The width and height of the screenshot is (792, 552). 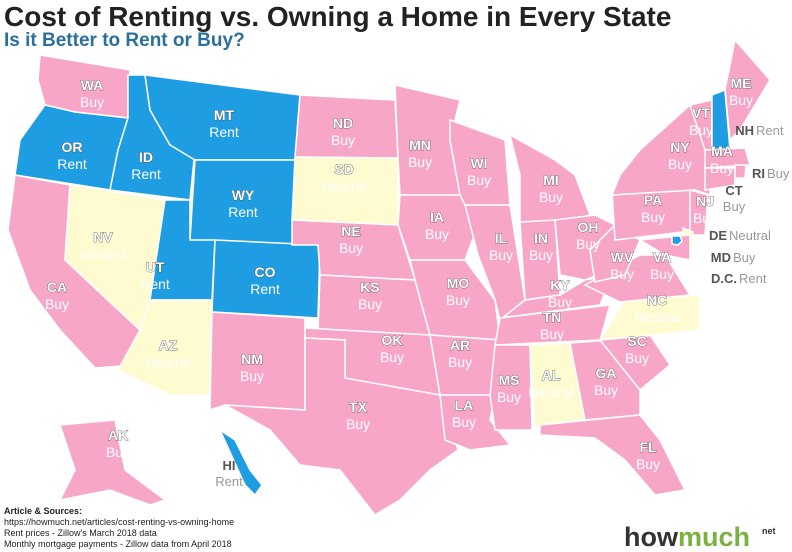 What do you see at coordinates (92, 85) in the screenshot?
I see `state-abbr: WA` at bounding box center [92, 85].